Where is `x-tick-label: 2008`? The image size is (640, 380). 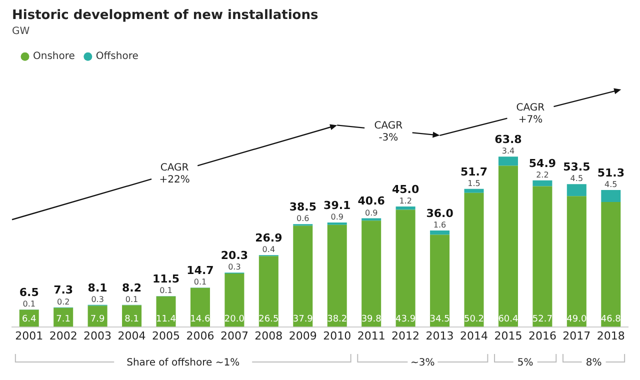 x-tick-label: 2008 is located at coordinates (268, 335).